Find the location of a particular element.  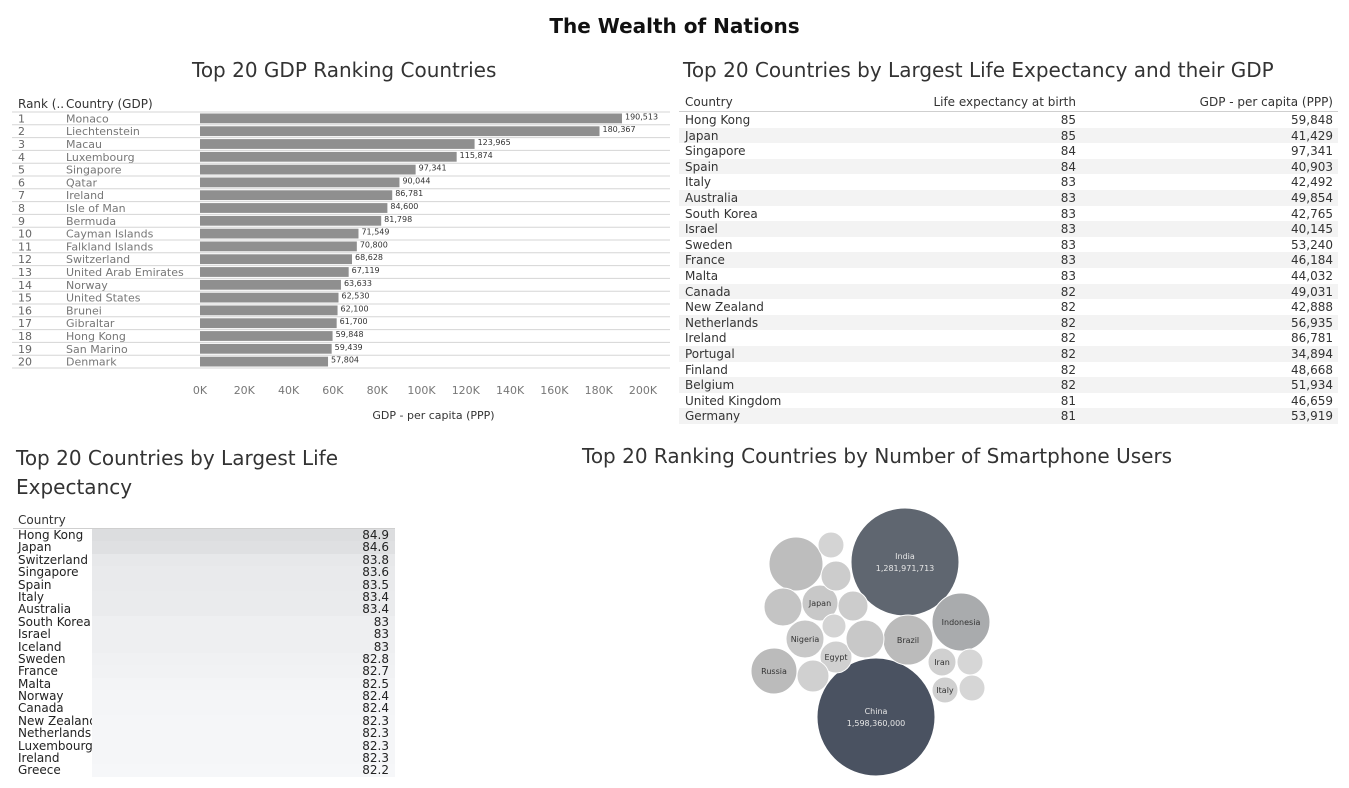

life-table-value-cell: 83.8 is located at coordinates (243, 560).